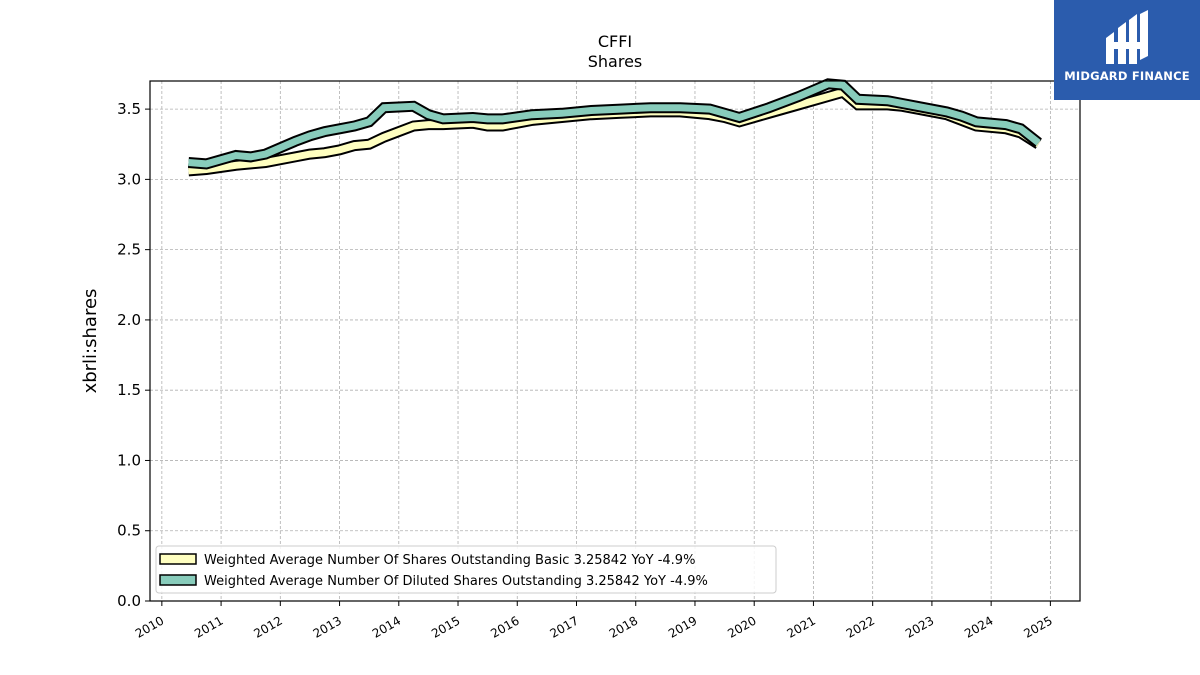  What do you see at coordinates (741, 626) in the screenshot?
I see `x-tick-label: 2020` at bounding box center [741, 626].